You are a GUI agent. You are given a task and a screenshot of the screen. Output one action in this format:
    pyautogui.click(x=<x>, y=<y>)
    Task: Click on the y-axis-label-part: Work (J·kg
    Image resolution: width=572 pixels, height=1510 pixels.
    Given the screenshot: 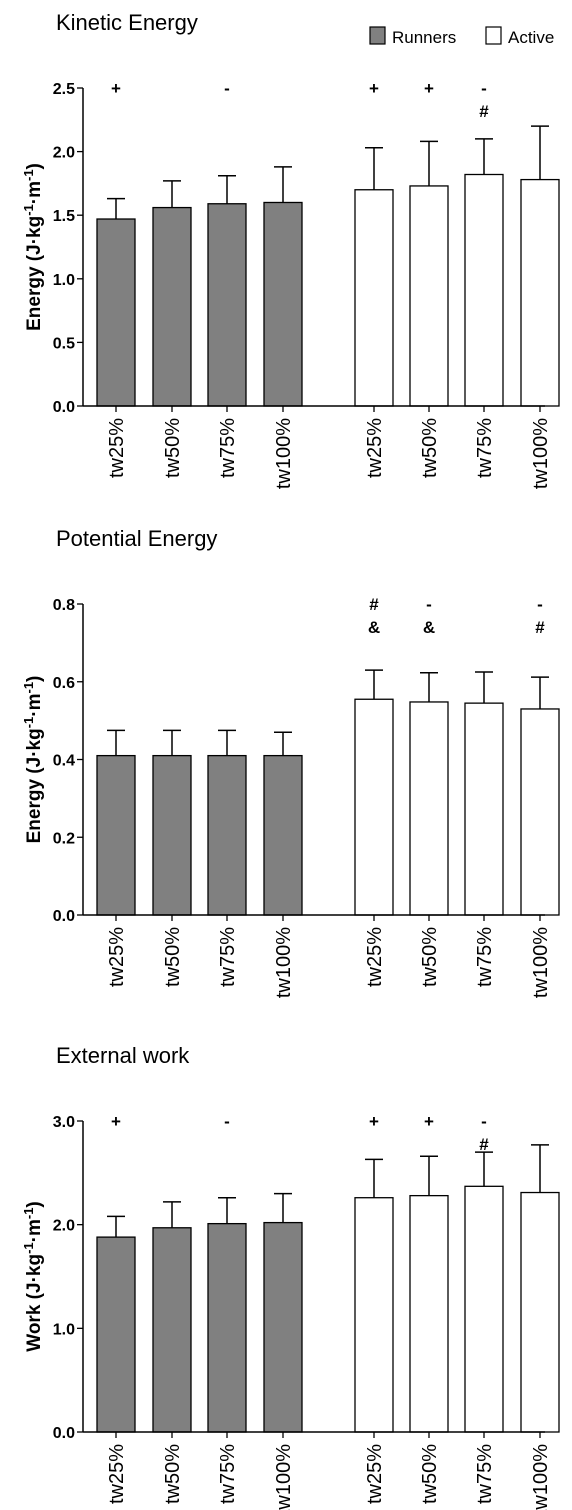 What is the action you would take?
    pyautogui.click(x=34, y=1303)
    